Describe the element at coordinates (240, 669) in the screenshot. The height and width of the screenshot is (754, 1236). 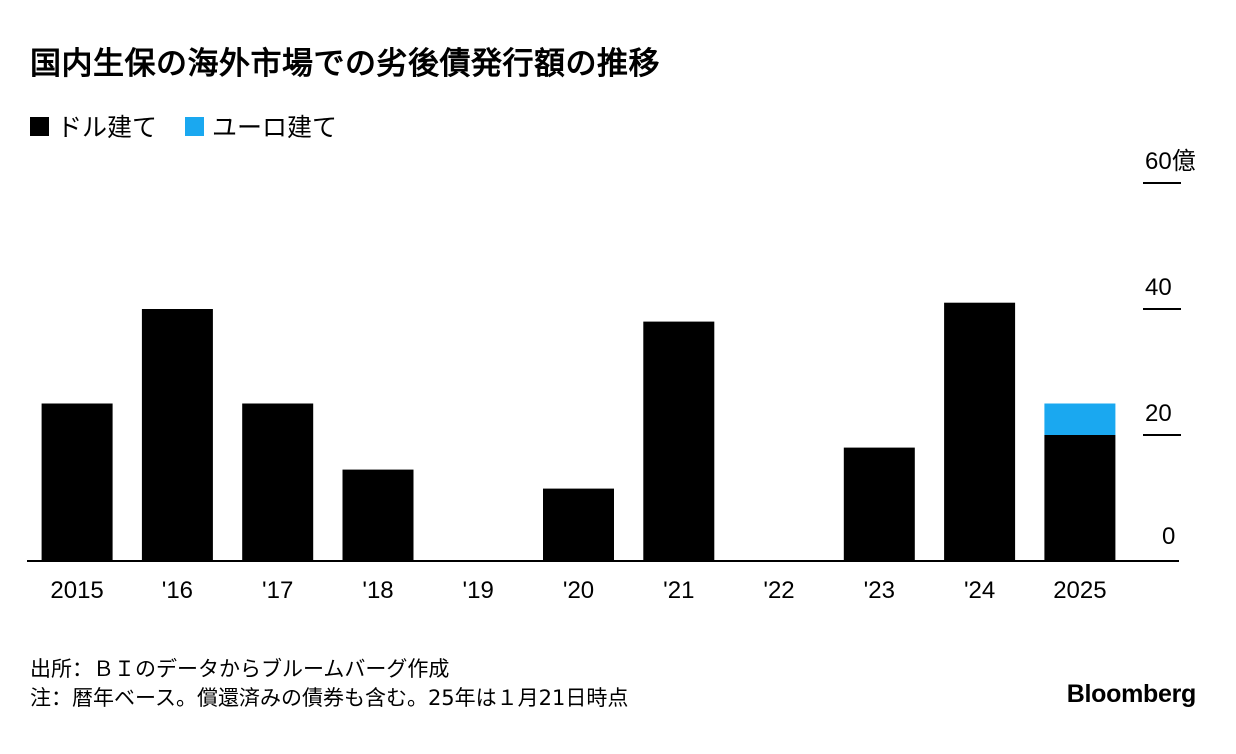
I see `source-note: 出所：ＢＩのデータからブルームバーグ作成` at that location.